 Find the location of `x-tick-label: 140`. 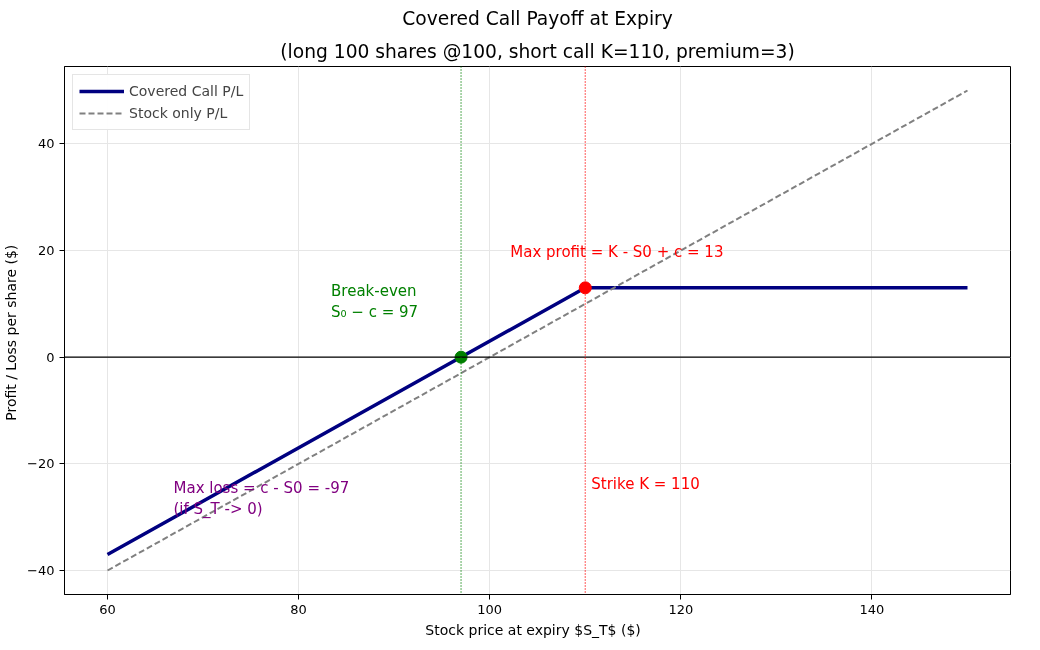

x-tick-label: 140 is located at coordinates (872, 609).